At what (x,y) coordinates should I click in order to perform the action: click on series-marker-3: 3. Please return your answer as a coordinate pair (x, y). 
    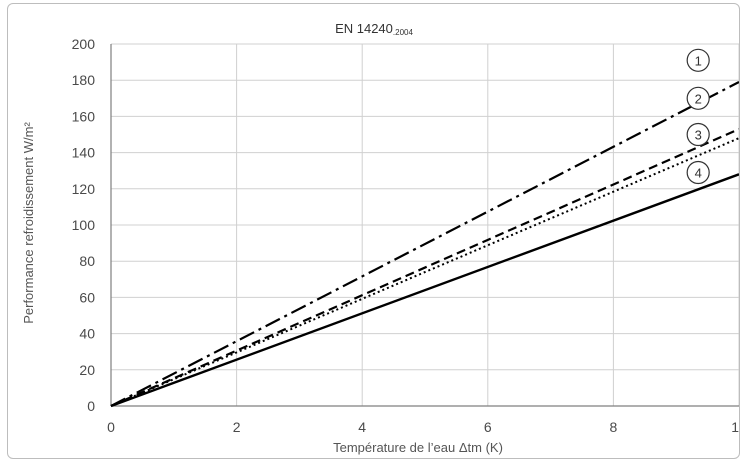
    Looking at the image, I should click on (698, 134).